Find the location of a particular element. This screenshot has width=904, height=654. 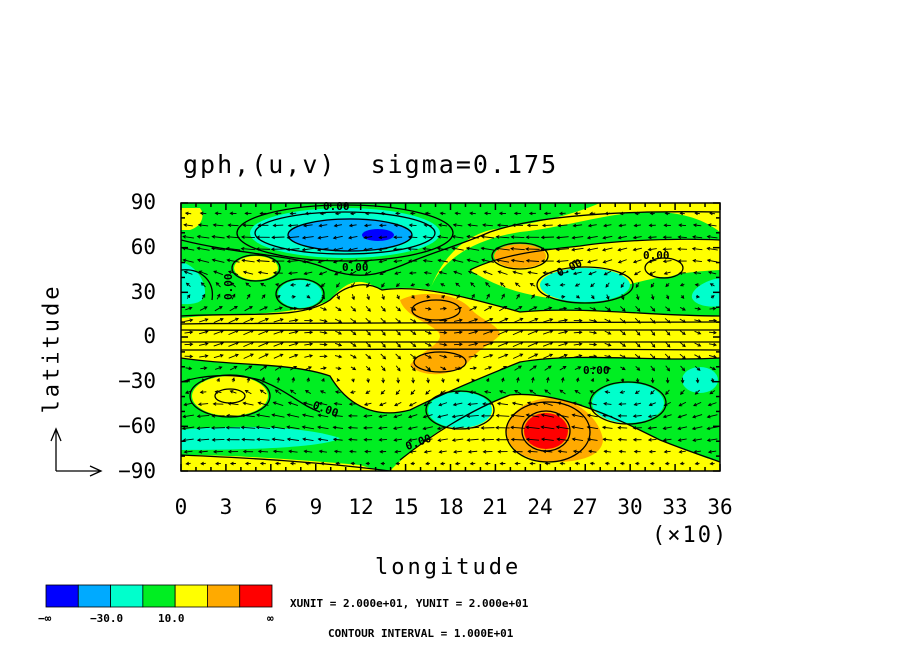

x-tick-label: 9 is located at coordinates (316, 507).